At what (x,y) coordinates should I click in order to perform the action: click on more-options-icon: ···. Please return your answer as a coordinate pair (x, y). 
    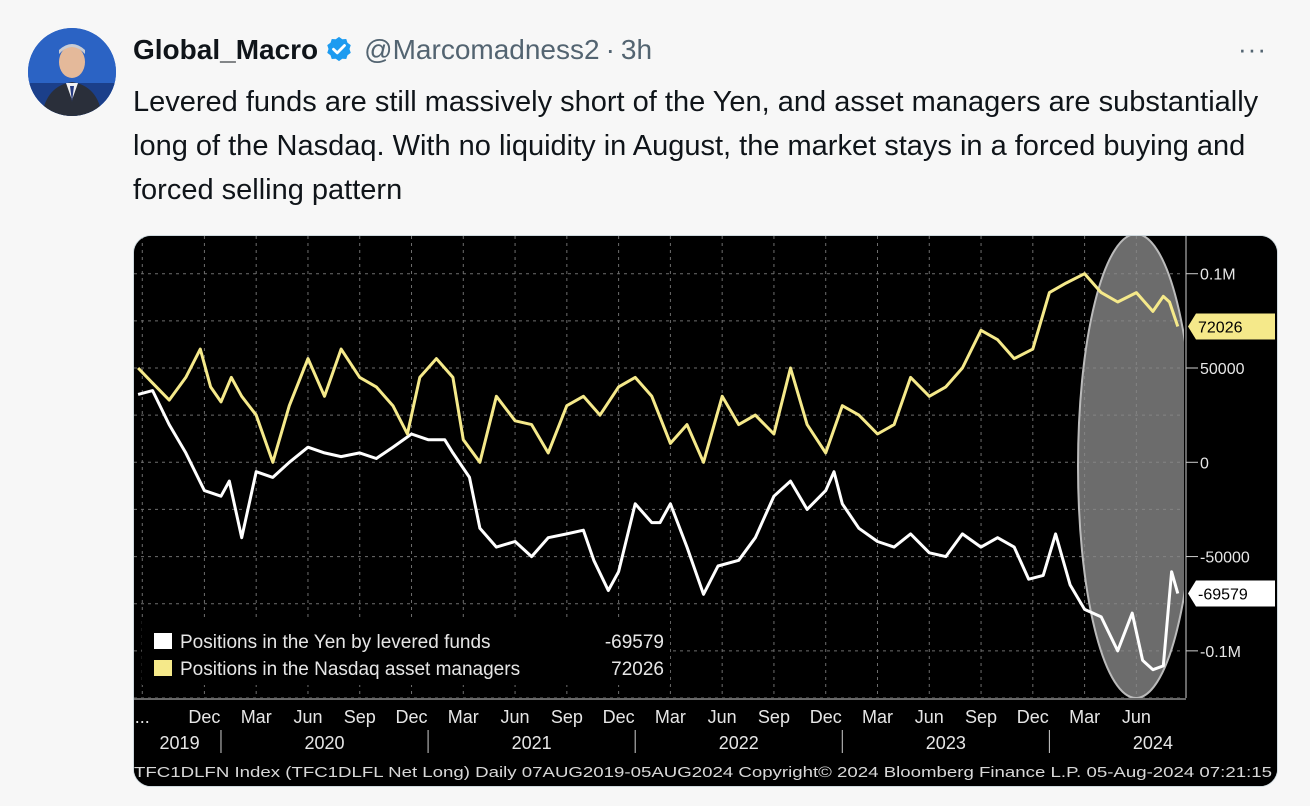
    Looking at the image, I should click on (1252, 49).